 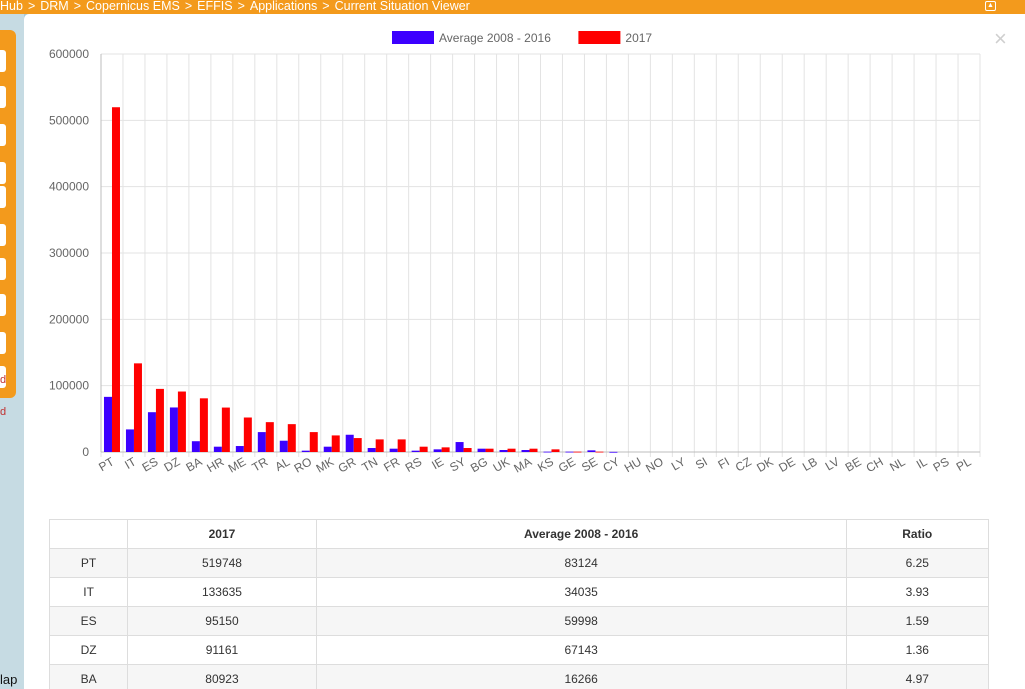 I want to click on table-cell: ES, so click(x=88, y=621).